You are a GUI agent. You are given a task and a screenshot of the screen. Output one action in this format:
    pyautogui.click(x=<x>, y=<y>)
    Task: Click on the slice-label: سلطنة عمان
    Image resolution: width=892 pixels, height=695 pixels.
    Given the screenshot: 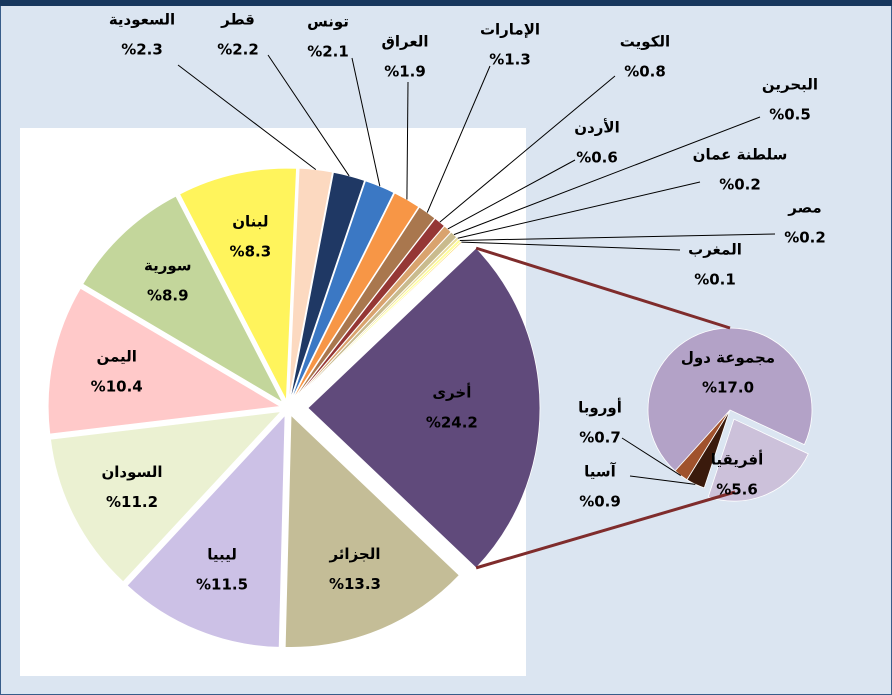 What is the action you would take?
    pyautogui.click(x=740, y=155)
    